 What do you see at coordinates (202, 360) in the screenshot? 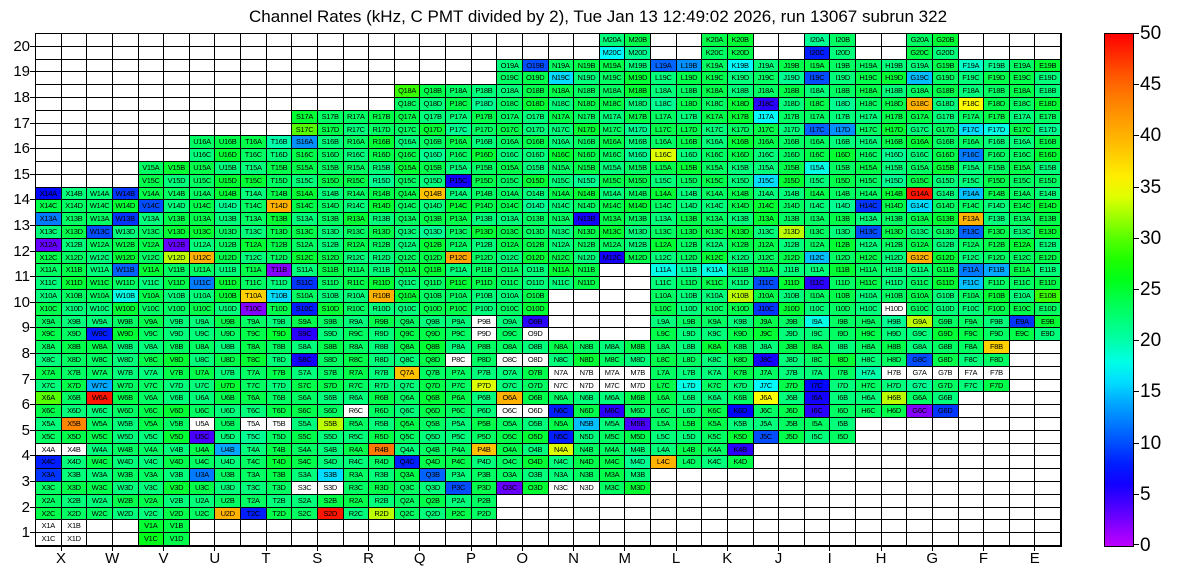
I see `channel-cell: U8C` at bounding box center [202, 360].